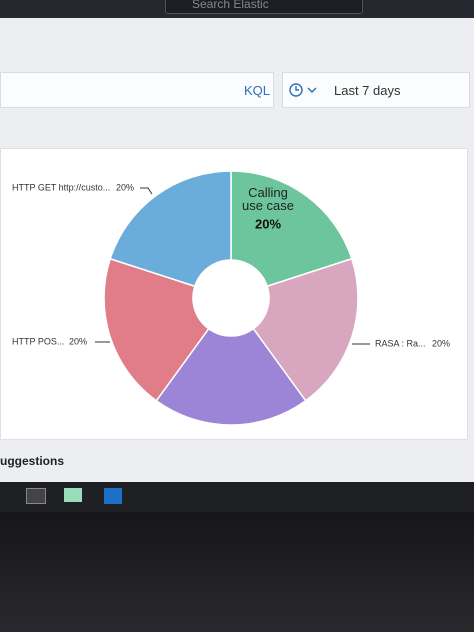 The width and height of the screenshot is (474, 632). I want to click on kql-button: KQL, so click(257, 90).